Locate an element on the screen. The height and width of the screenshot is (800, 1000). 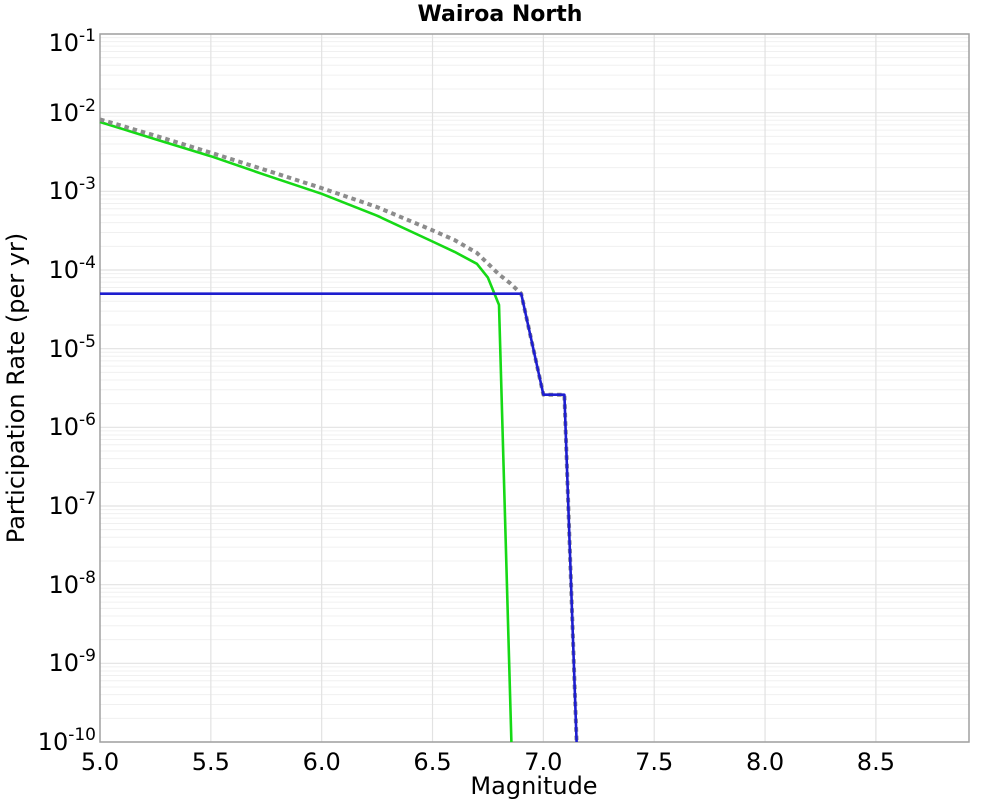
x-tick-label: 8.5 is located at coordinates (875, 762).